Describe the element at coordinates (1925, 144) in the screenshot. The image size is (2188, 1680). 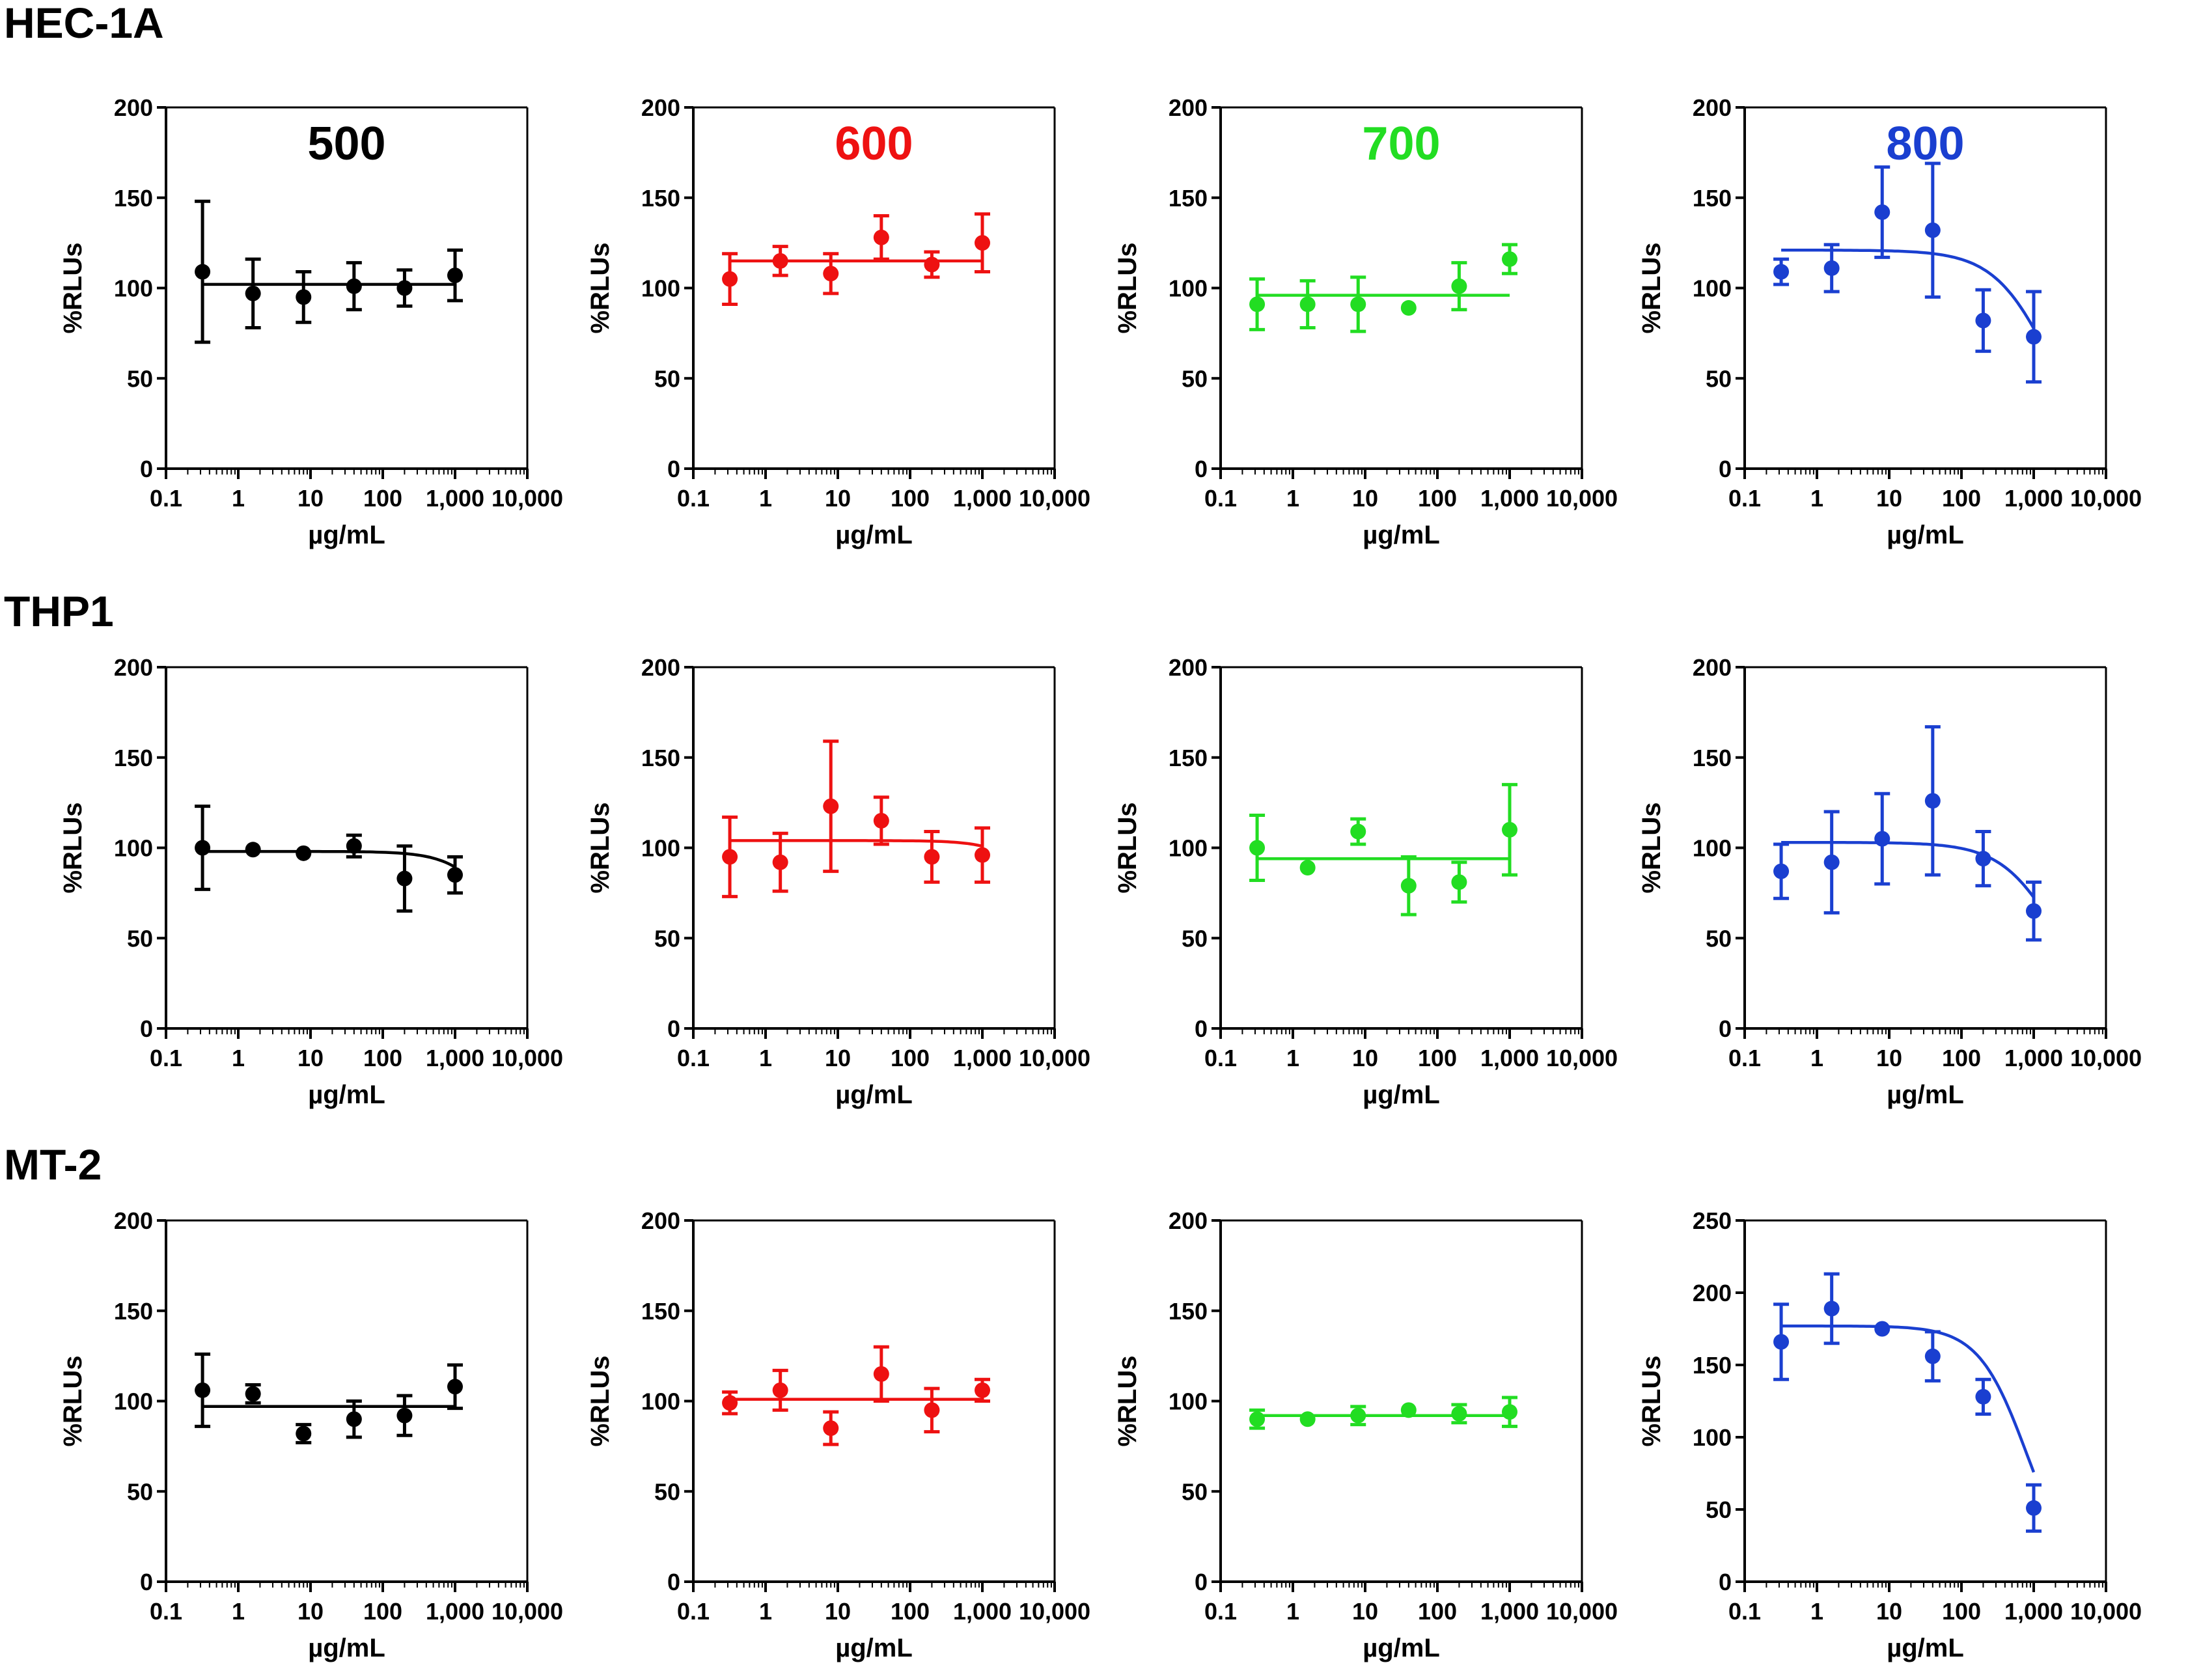
I see `panel-title: 800` at that location.